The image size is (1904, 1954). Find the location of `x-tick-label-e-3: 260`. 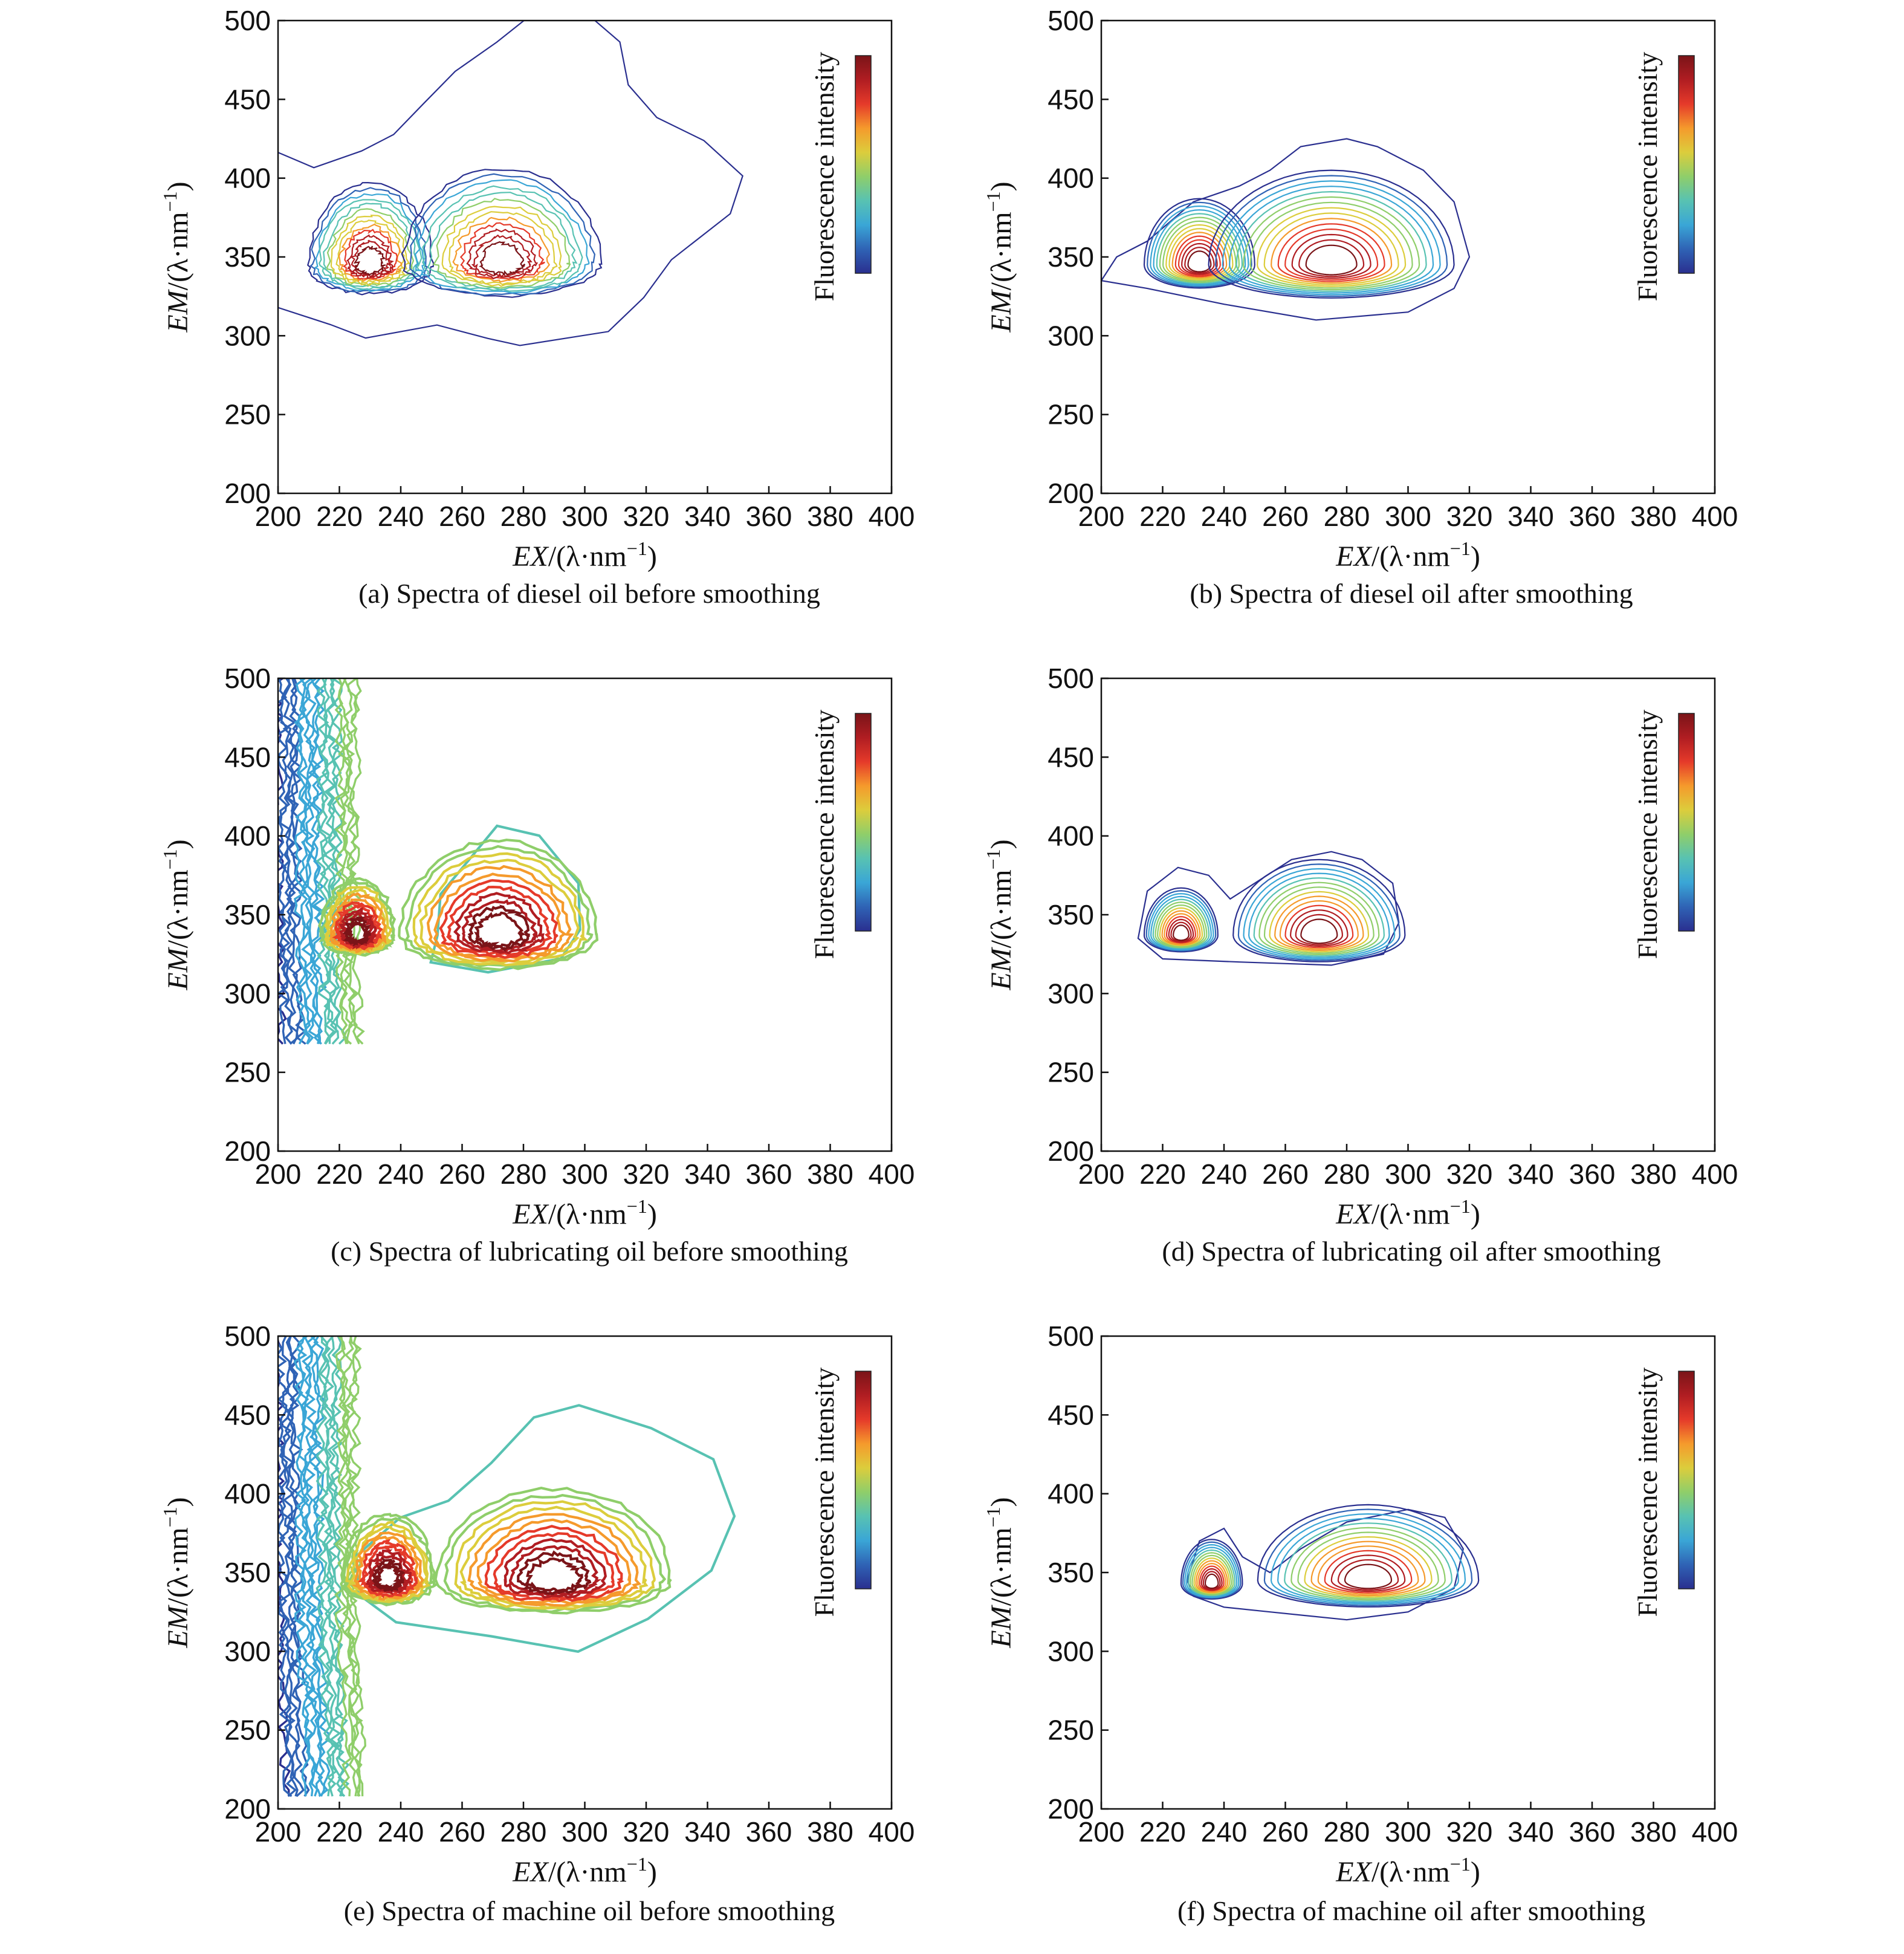

x-tick-label-e-3: 260 is located at coordinates (462, 1832).